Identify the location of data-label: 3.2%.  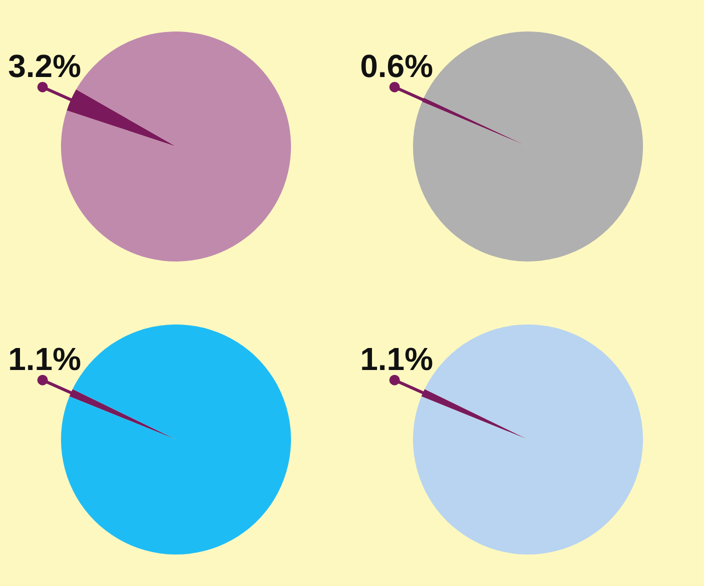
(45, 66).